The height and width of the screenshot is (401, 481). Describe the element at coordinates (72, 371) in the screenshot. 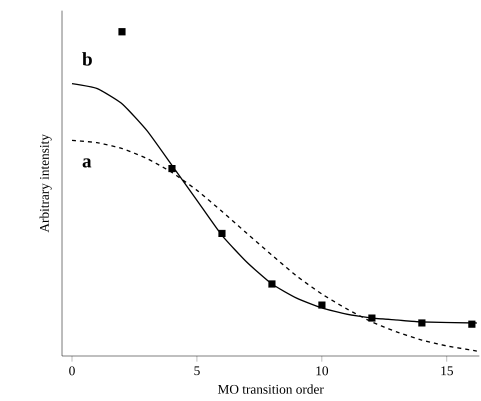

I see `x-tick-label: 0` at that location.